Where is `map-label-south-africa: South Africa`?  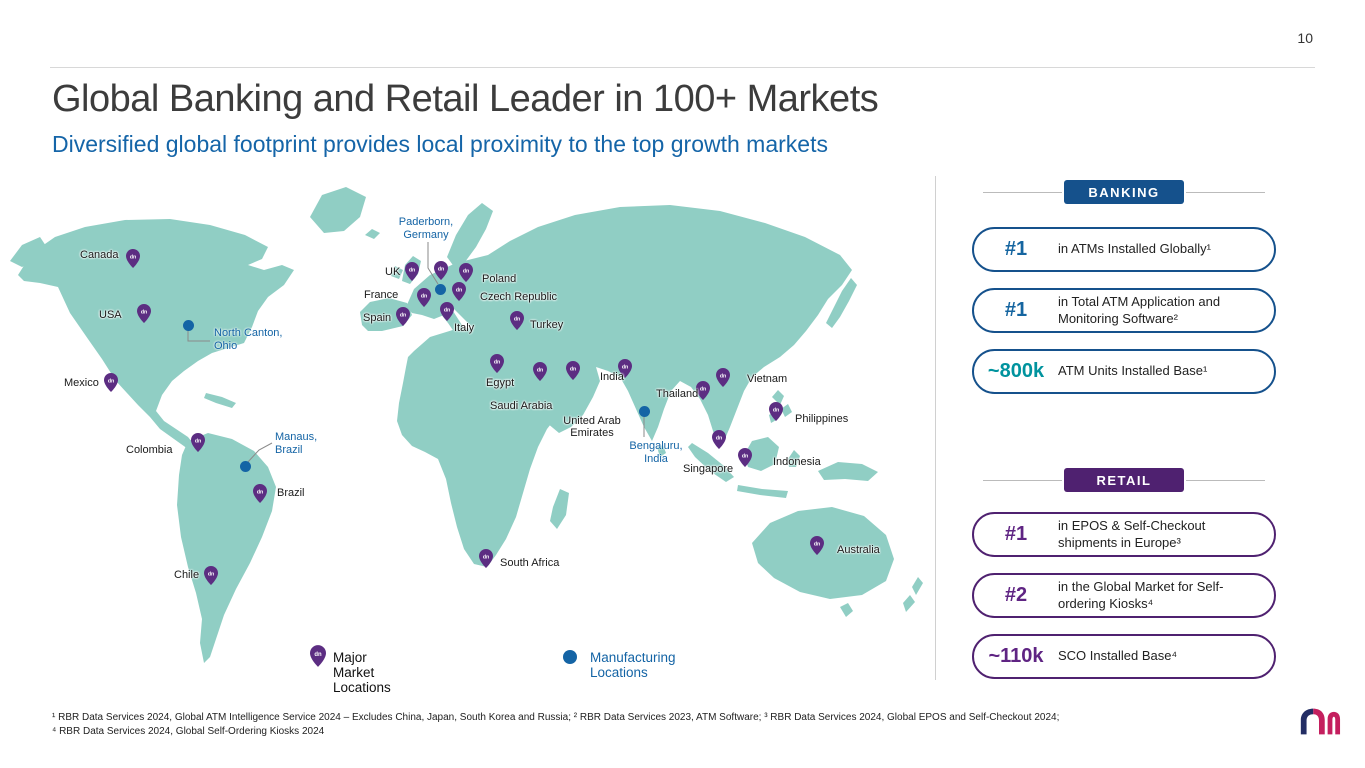 map-label-south-africa: South Africa is located at coordinates (530, 563).